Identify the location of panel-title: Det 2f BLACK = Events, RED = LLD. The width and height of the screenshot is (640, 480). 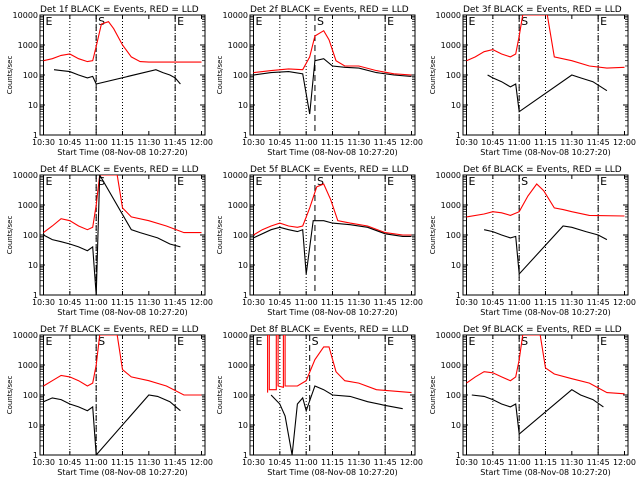
(329, 10).